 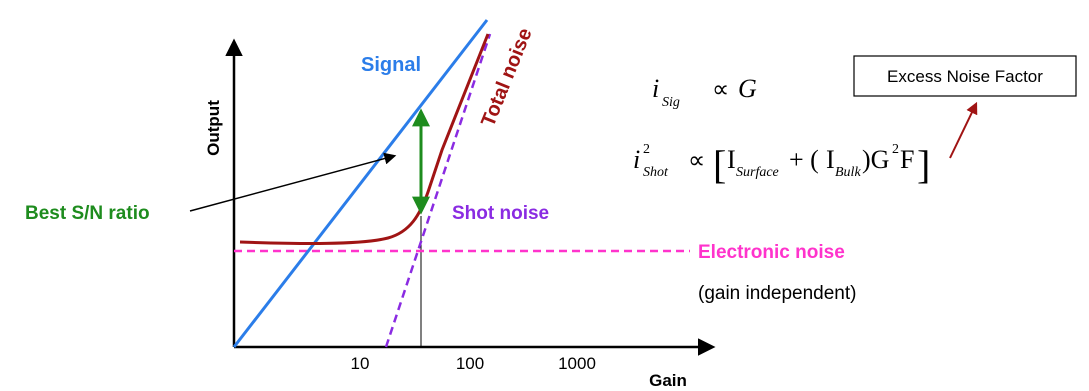 I want to click on eq1-sub: Sig, so click(x=671, y=102).